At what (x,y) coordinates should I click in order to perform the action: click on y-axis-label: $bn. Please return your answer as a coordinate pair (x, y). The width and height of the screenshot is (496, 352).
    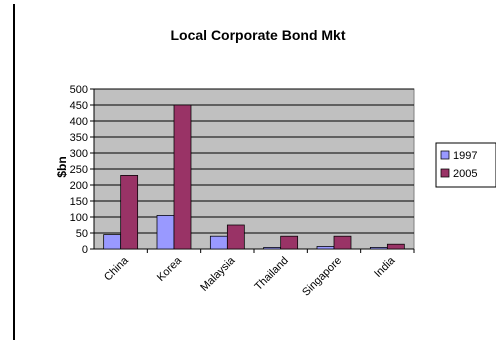
    Looking at the image, I should click on (62, 166).